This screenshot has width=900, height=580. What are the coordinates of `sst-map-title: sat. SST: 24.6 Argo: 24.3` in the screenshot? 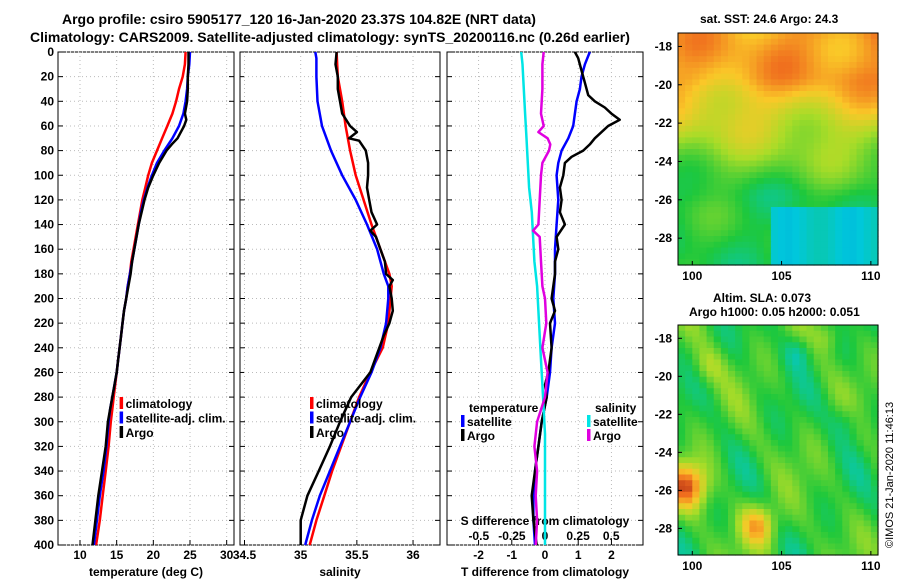 It's located at (769, 19).